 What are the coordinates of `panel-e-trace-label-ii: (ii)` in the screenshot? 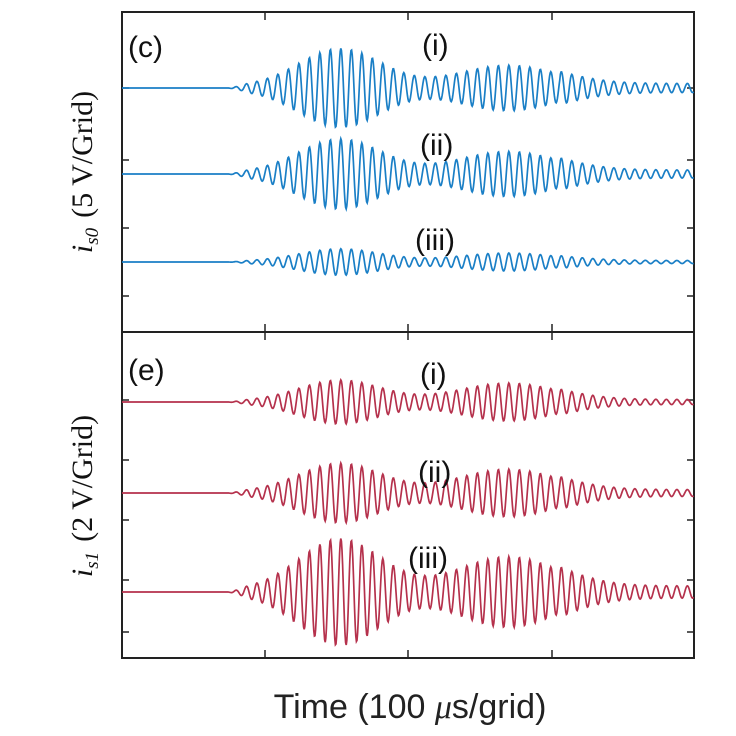 It's located at (434, 472).